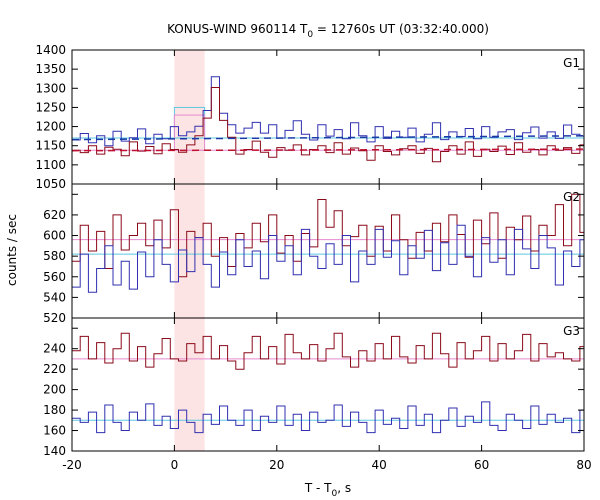  I want to click on y-tick-label: 180, so click(54, 410).